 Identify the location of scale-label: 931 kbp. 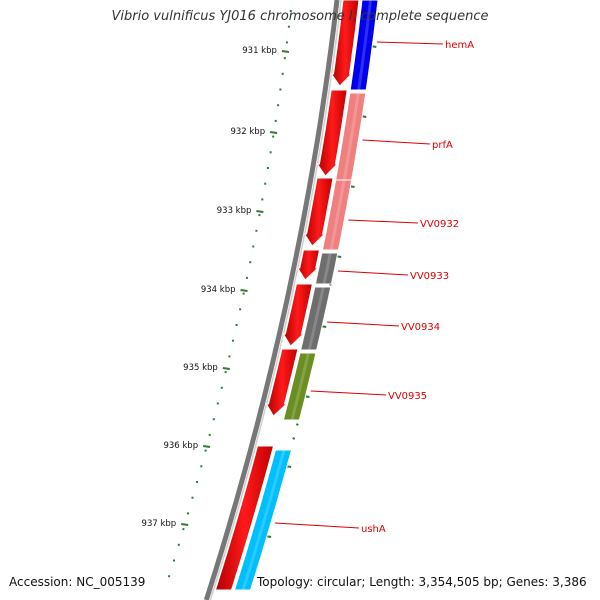
(259, 51).